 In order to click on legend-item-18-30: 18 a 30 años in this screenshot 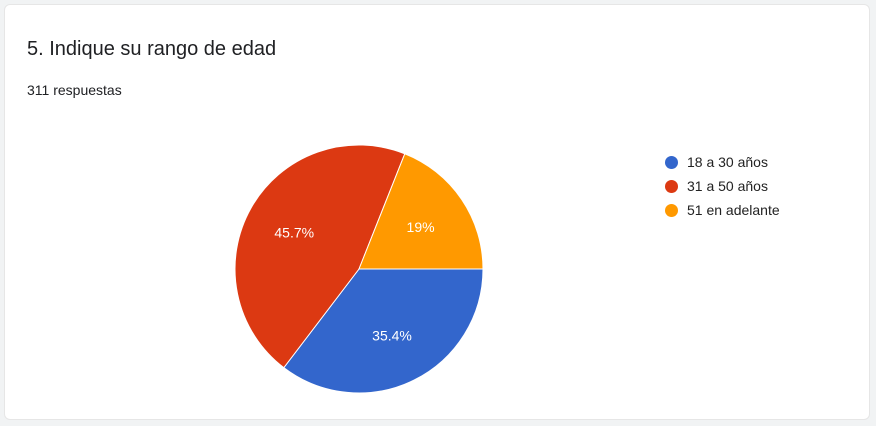, I will do `click(722, 162)`.